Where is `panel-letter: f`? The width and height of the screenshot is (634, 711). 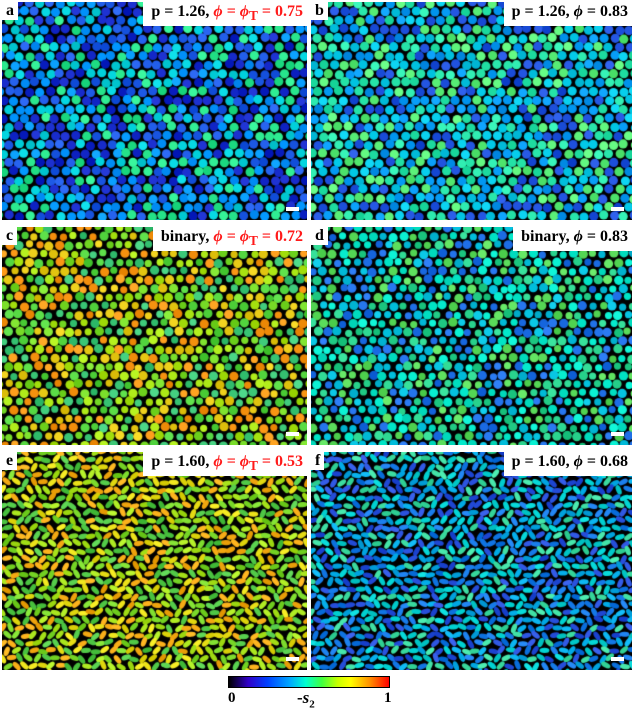 panel-letter: f is located at coordinates (318, 461).